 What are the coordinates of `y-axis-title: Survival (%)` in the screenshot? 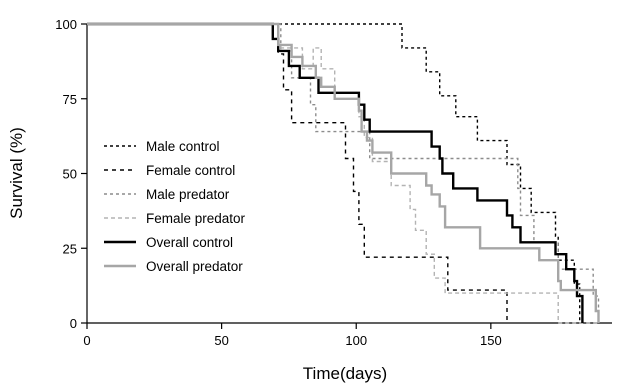 It's located at (16, 173).